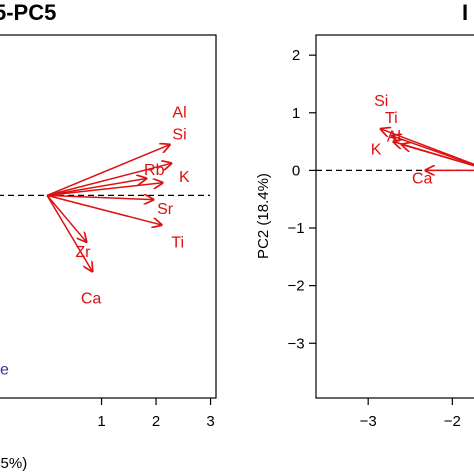 The image size is (474, 474). Describe the element at coordinates (452, 421) in the screenshot. I see `x-tick-label: −2` at that location.